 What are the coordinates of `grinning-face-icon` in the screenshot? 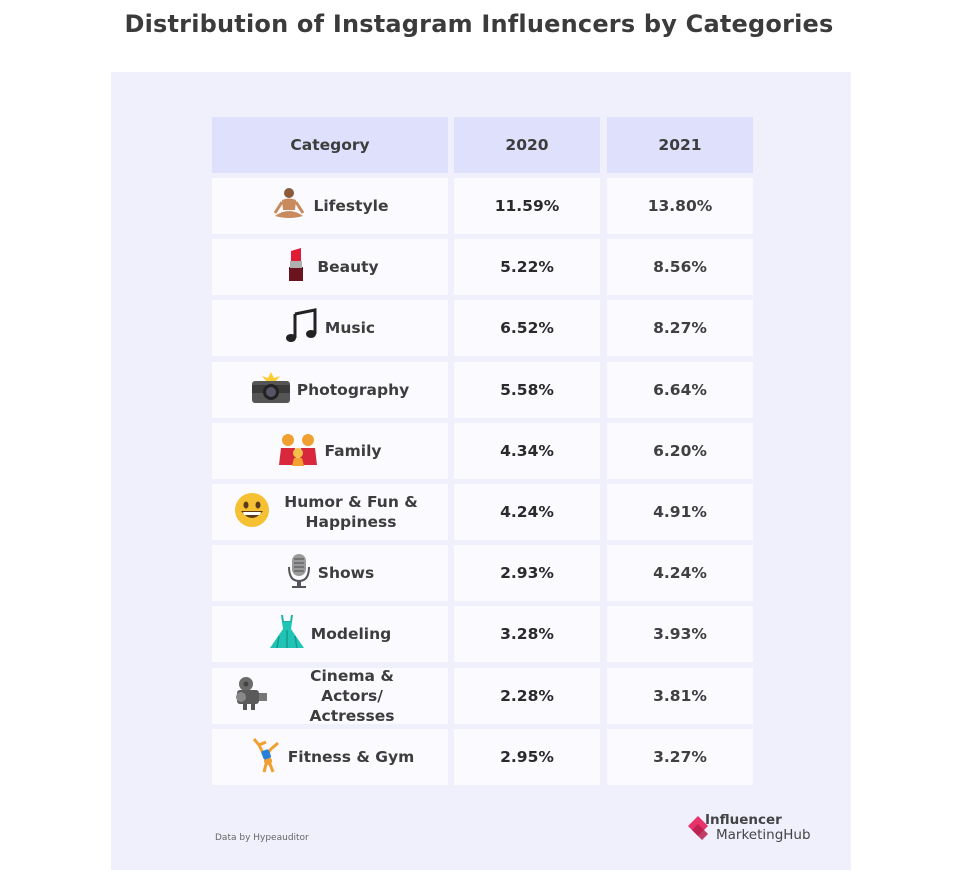 It's located at (252, 512).